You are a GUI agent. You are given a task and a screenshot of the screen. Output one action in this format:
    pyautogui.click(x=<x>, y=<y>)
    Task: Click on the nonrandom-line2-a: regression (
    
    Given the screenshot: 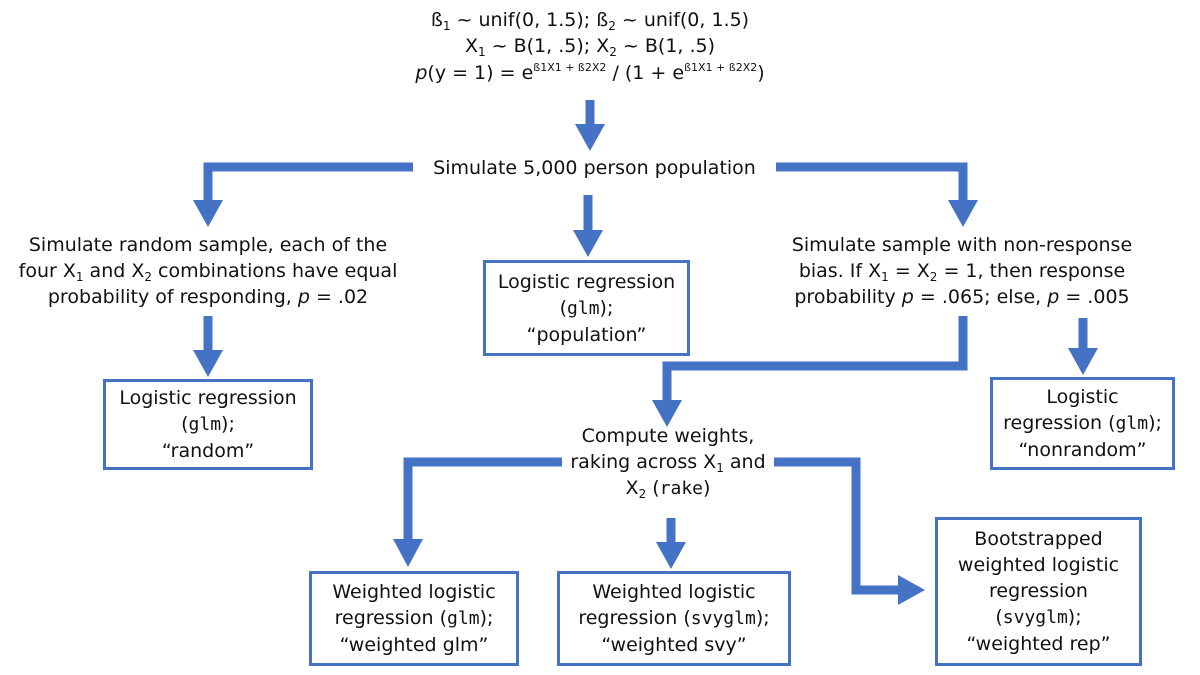 What is the action you would take?
    pyautogui.click(x=1059, y=423)
    